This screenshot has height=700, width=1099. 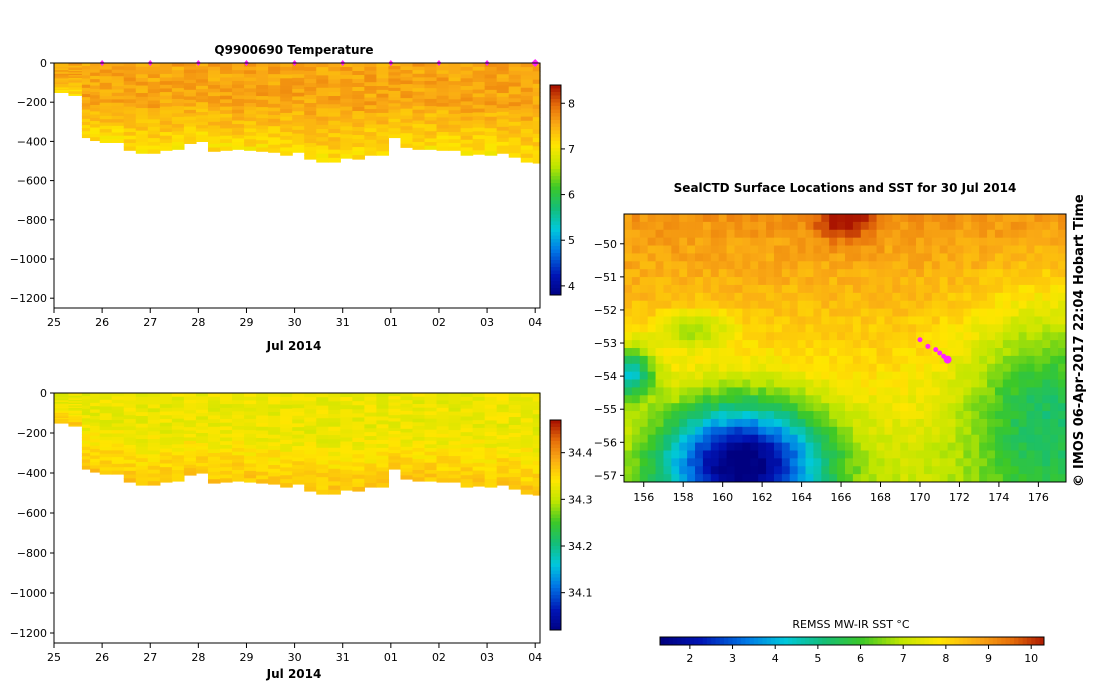 What do you see at coordinates (732, 658) in the screenshot?
I see `colorbar-tick-label: 3` at bounding box center [732, 658].